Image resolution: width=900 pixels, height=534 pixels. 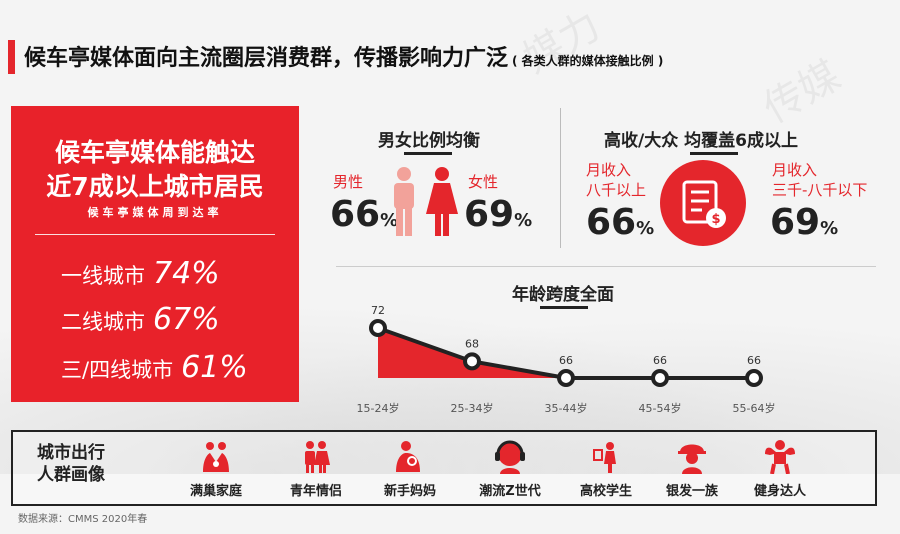 What do you see at coordinates (692, 459) in the screenshot?
I see `elder-icon` at bounding box center [692, 459].